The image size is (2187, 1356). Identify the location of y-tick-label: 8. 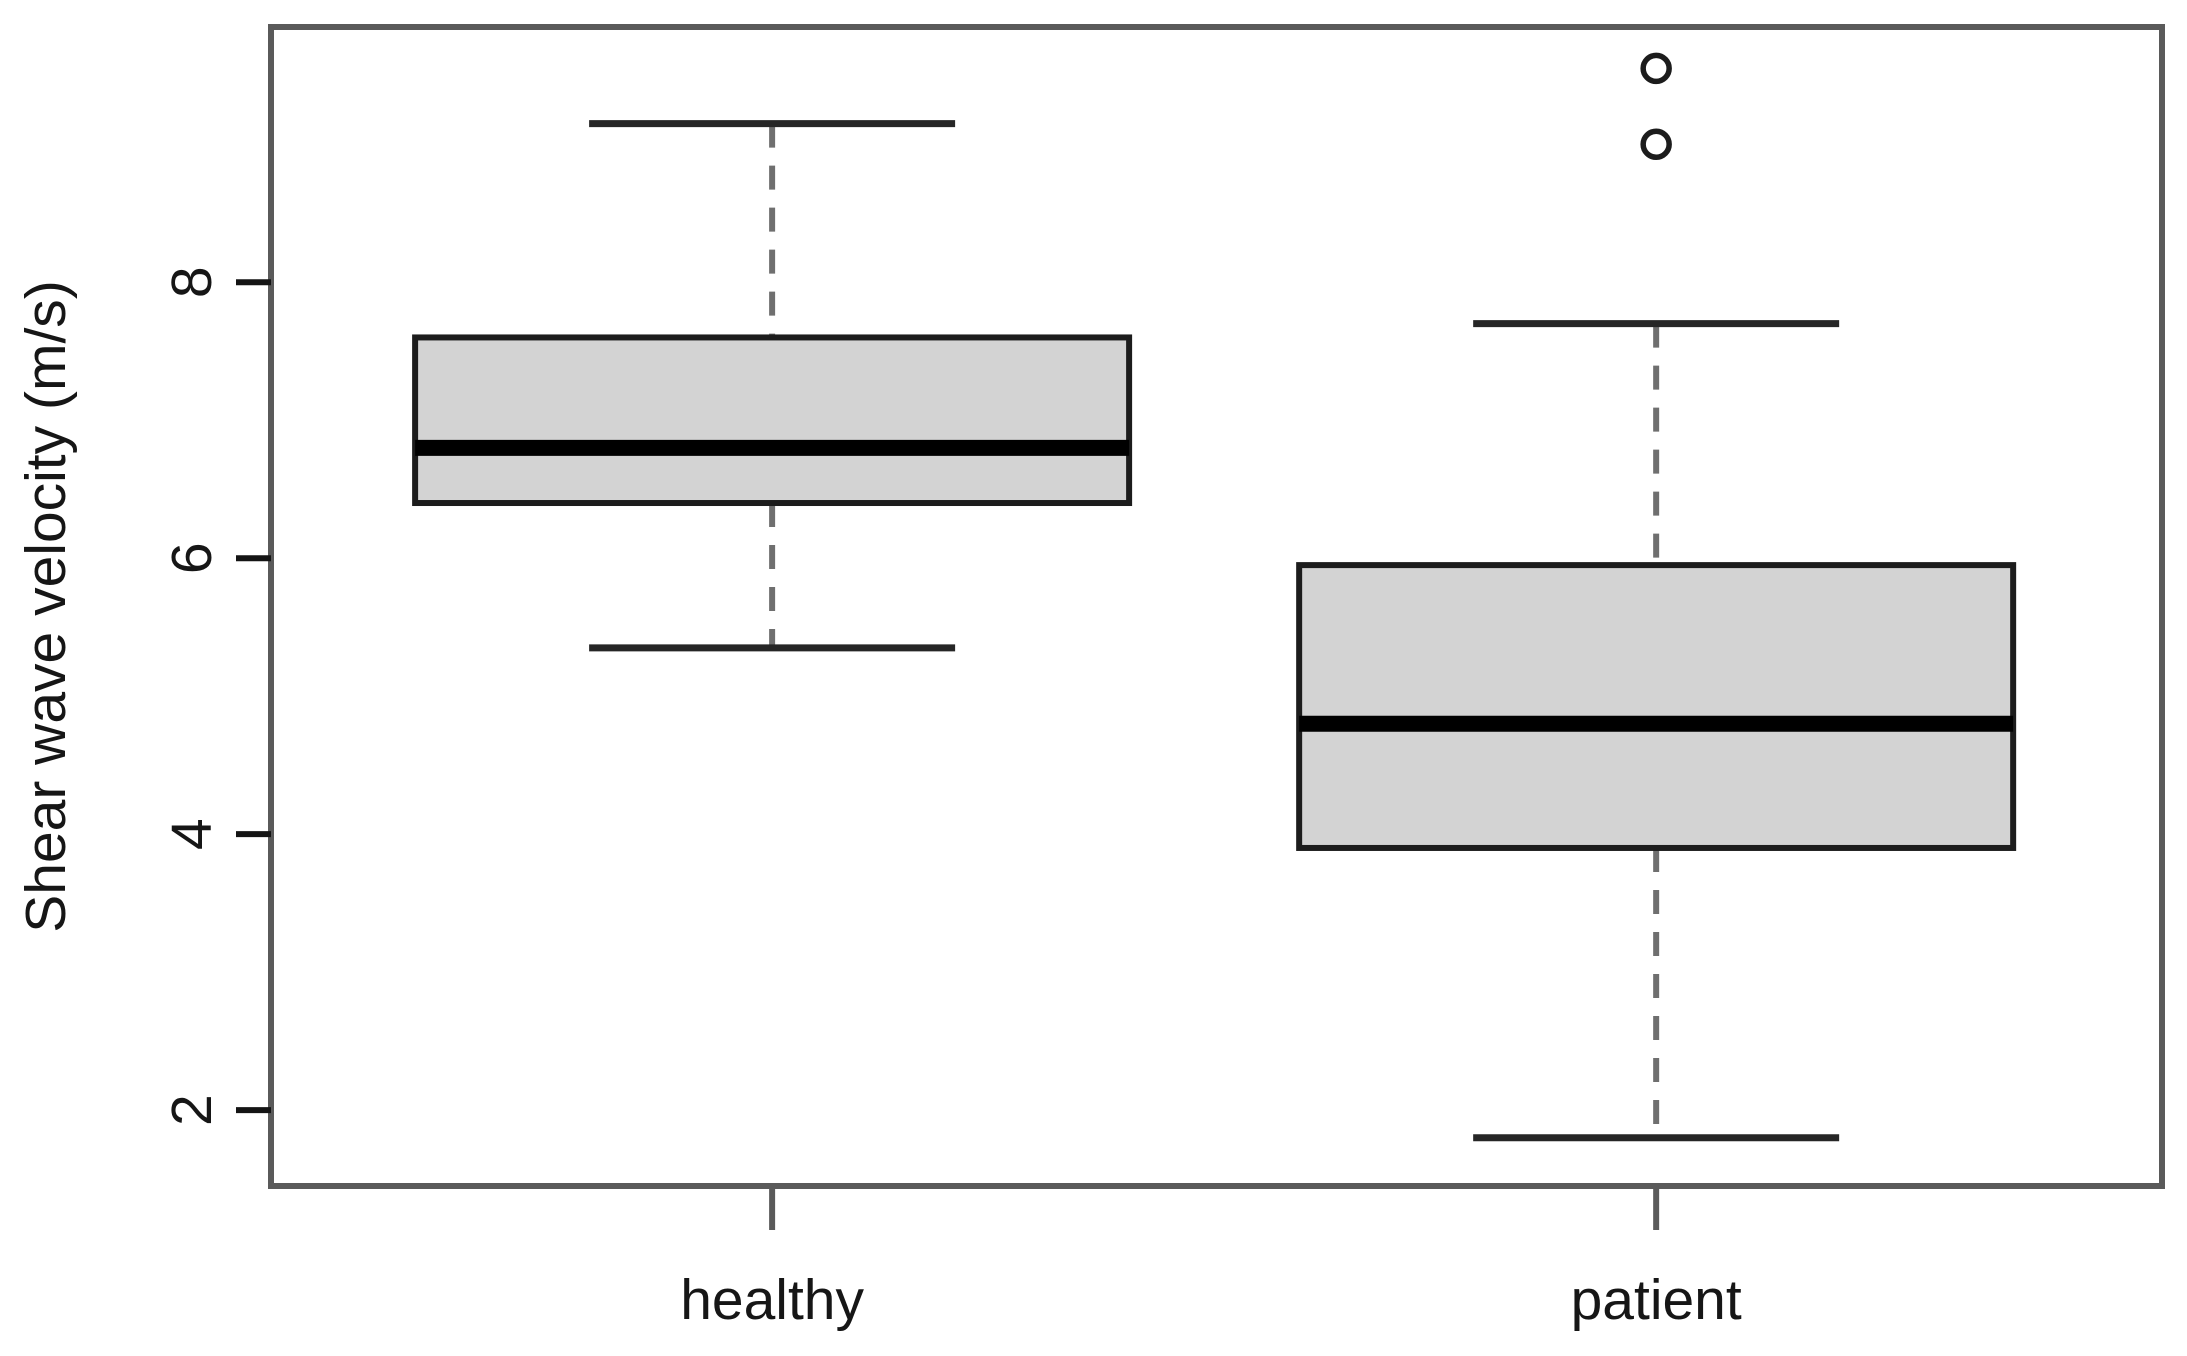
(192, 282).